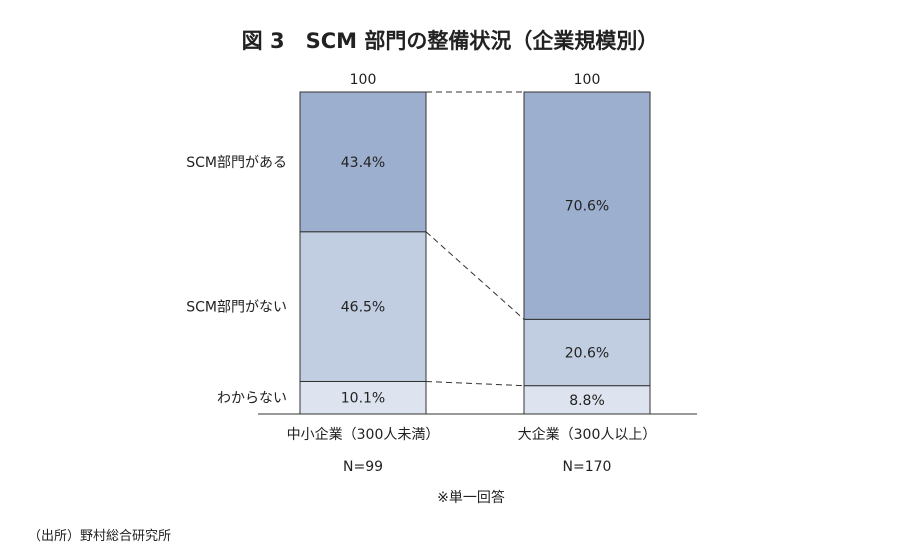 Image resolution: width=900 pixels, height=560 pixels. I want to click on connector-lines, so click(475, 239).